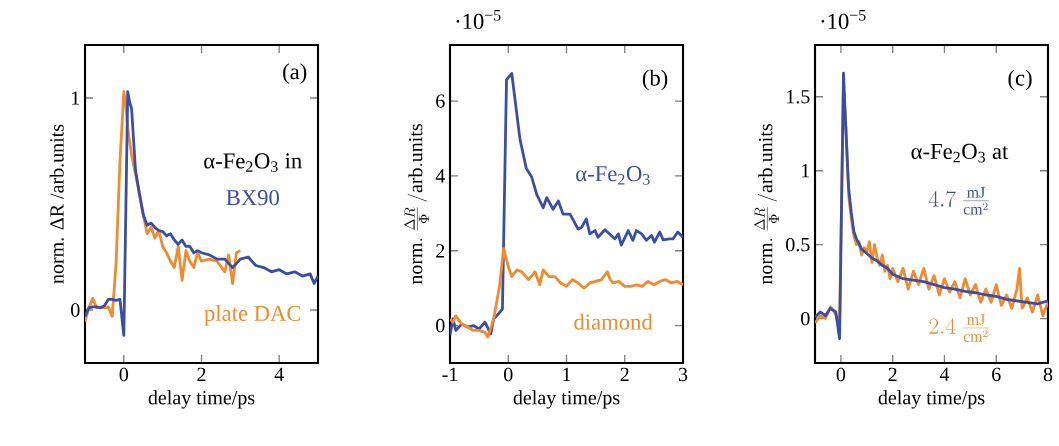  What do you see at coordinates (798, 97) in the screenshot?
I see `y-tick-label: 1.5` at bounding box center [798, 97].